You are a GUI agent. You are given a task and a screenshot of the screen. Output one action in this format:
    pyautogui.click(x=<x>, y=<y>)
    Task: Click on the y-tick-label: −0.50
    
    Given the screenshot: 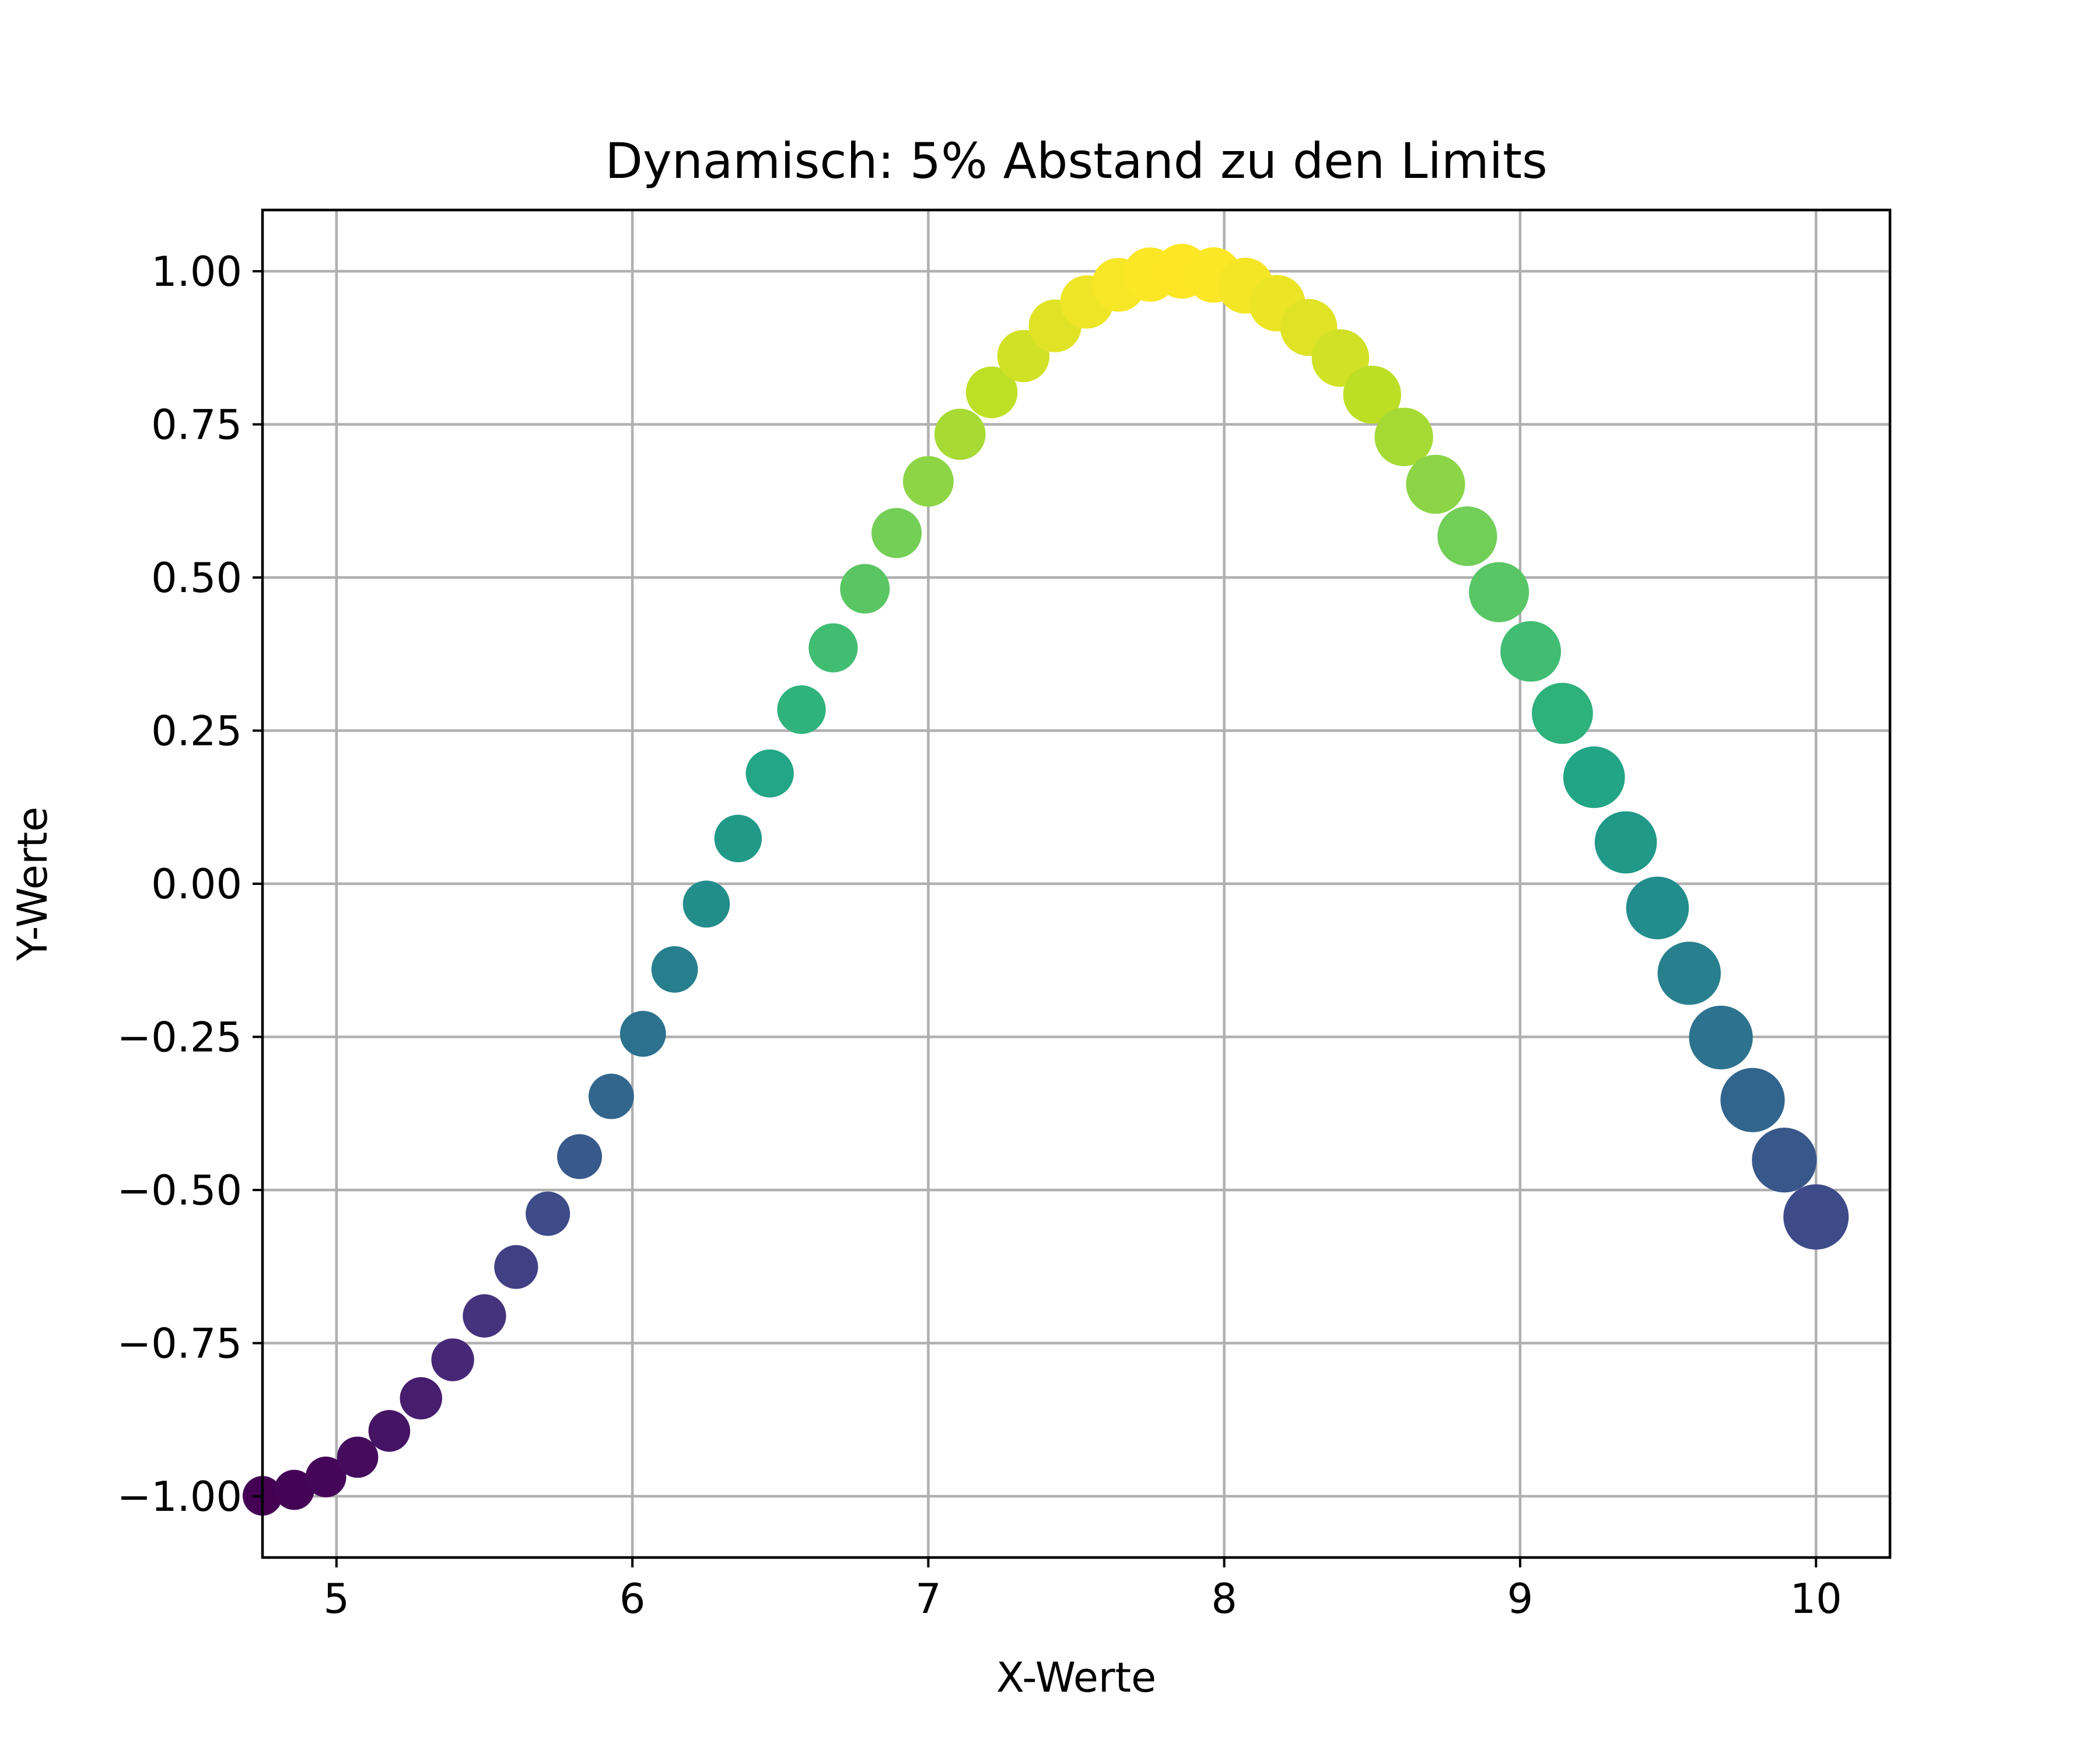 What is the action you would take?
    pyautogui.click(x=180, y=1190)
    